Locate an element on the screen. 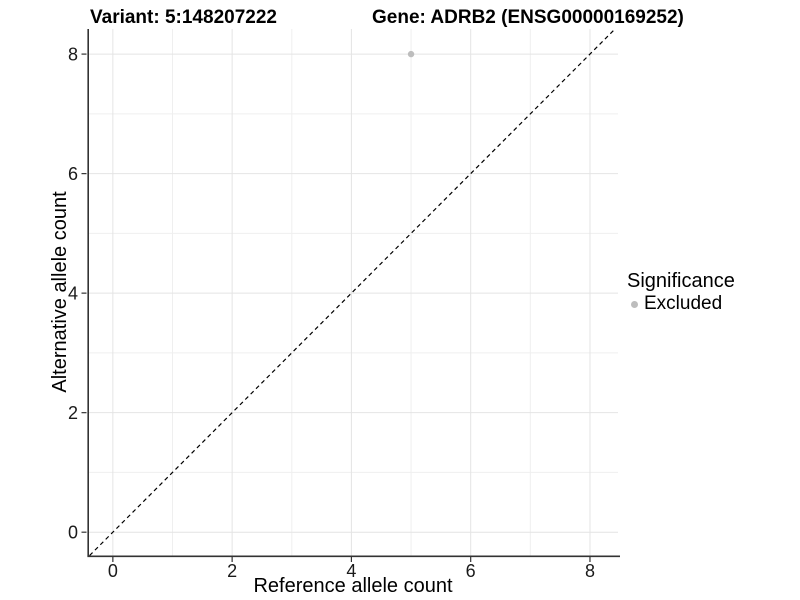 The image size is (800, 600). legend-entry-label: Excluded is located at coordinates (683, 303).